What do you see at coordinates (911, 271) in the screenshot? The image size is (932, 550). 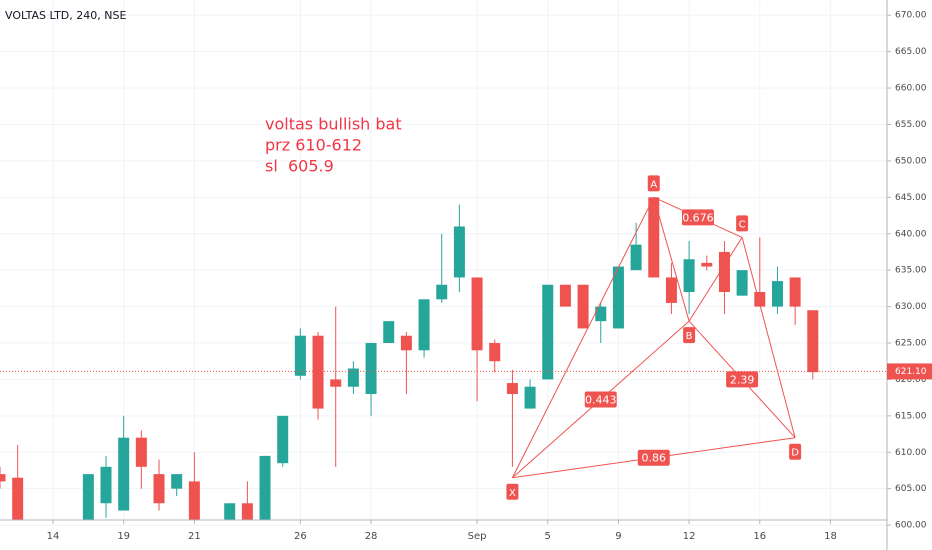 I see `y-tick-label: 635.00` at bounding box center [911, 271].